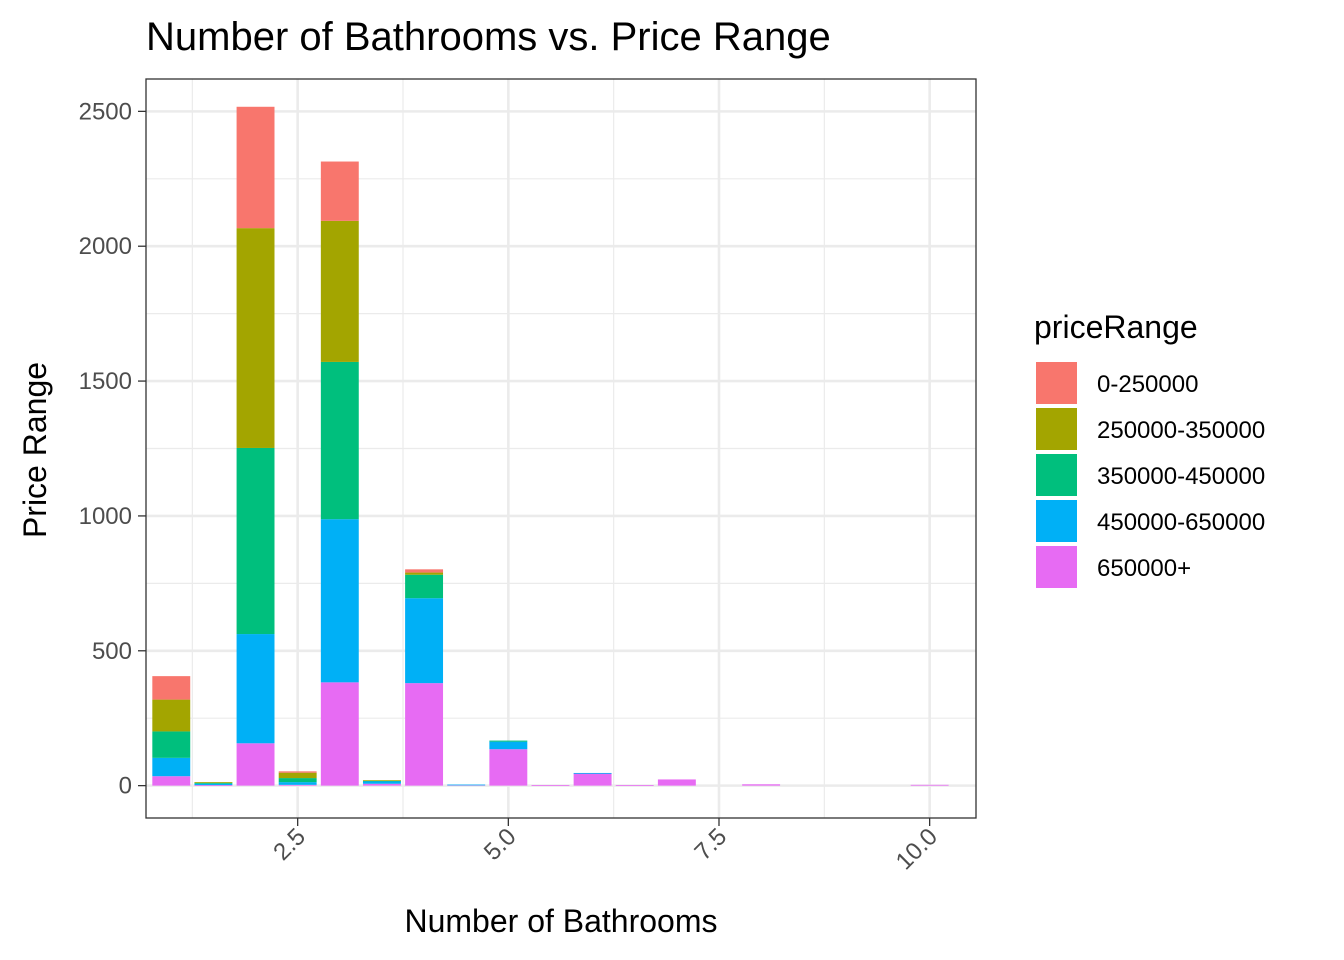 The width and height of the screenshot is (1344, 960). What do you see at coordinates (711, 844) in the screenshot?
I see `x-tick-label: 7.5` at bounding box center [711, 844].